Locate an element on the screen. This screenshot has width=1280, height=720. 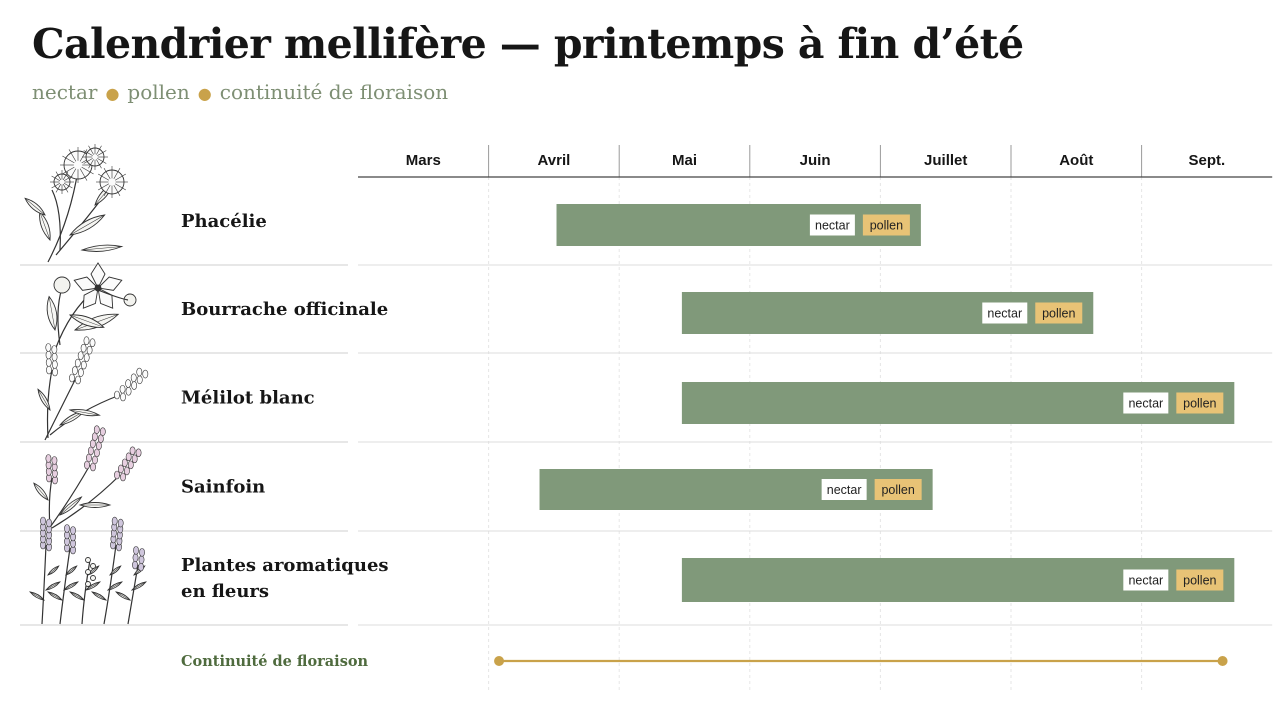
aromatic-plants-icon is located at coordinates (88, 570).